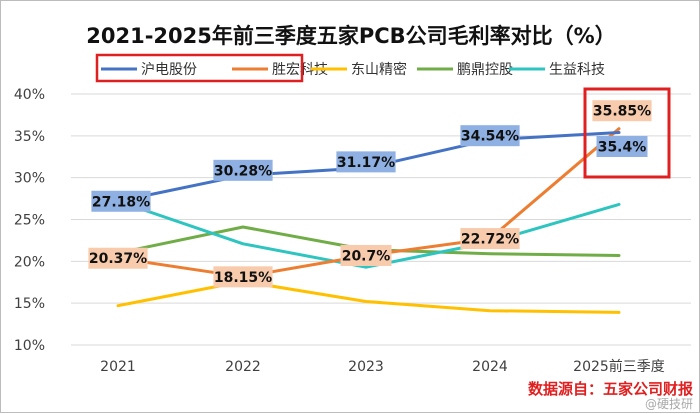 Image resolution: width=700 pixels, height=414 pixels. I want to click on legend-item: 东山精密, so click(359, 69).